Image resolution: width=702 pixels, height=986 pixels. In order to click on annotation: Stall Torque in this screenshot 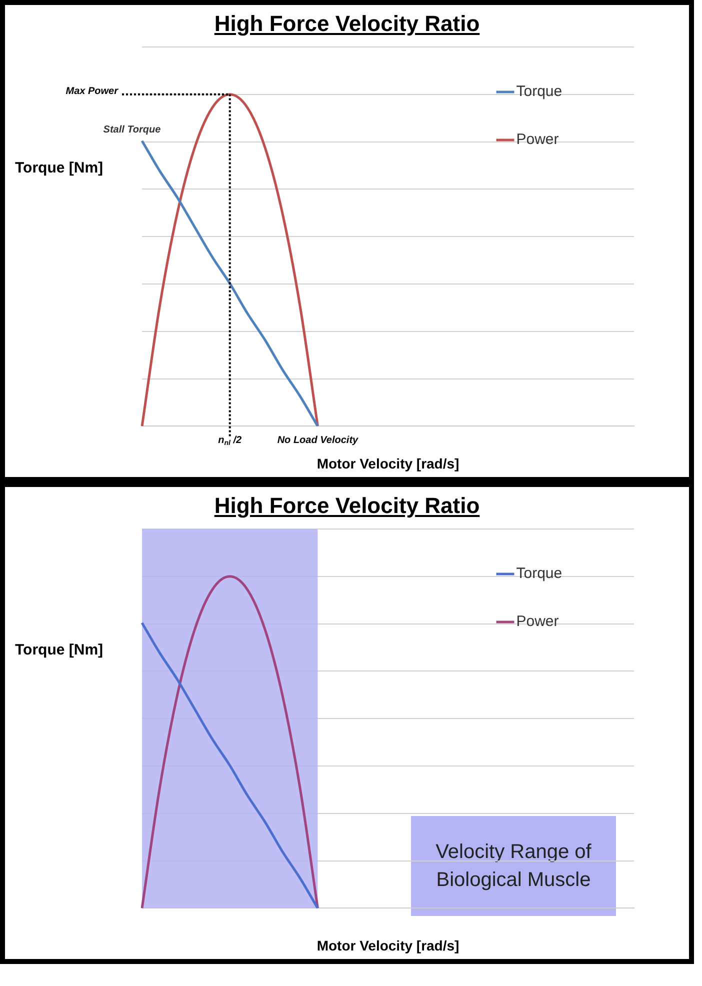, I will do `click(132, 130)`.